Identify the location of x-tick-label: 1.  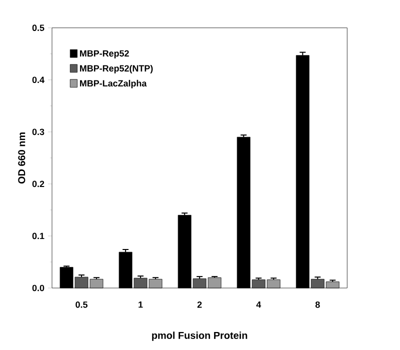
(140, 304).